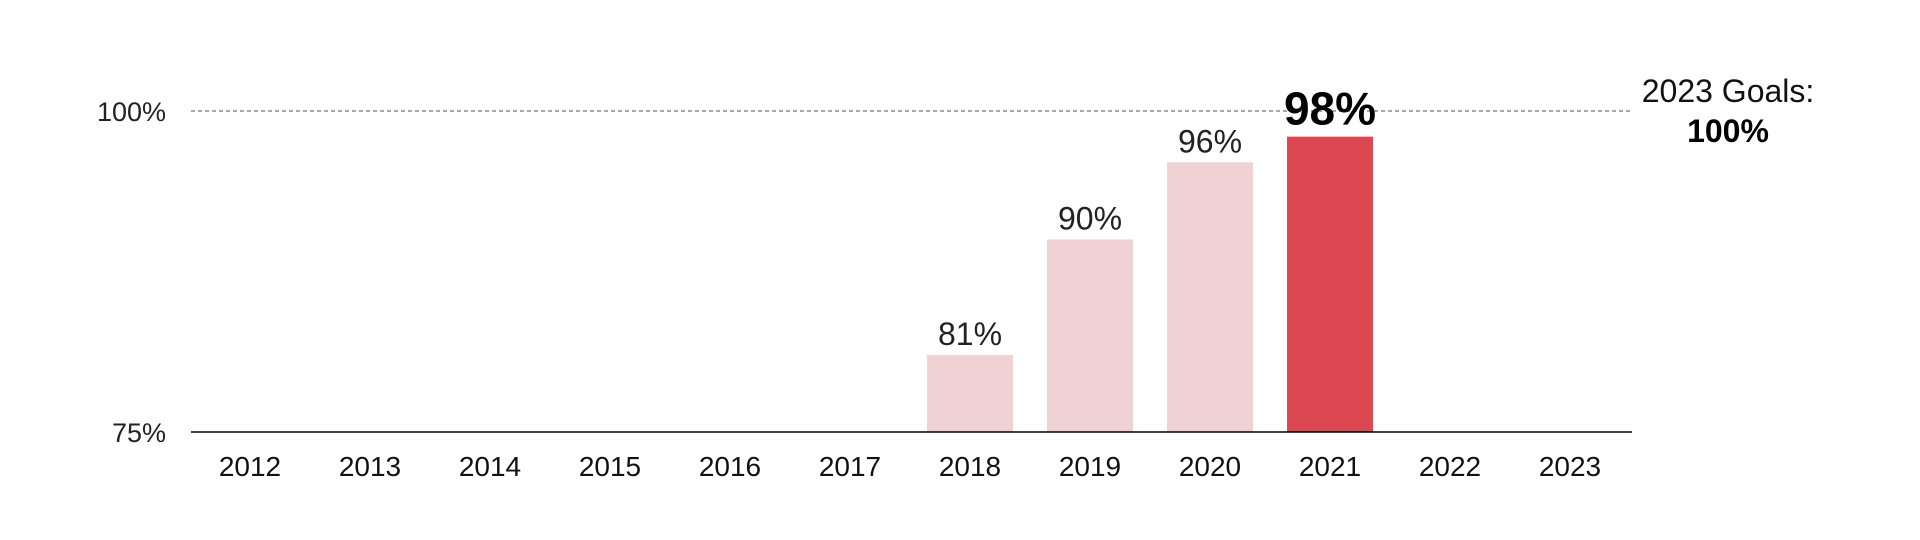 The width and height of the screenshot is (1920, 540). What do you see at coordinates (1157, 217) in the screenshot?
I see `value-labels: 81% 90% 96% 98%` at bounding box center [1157, 217].